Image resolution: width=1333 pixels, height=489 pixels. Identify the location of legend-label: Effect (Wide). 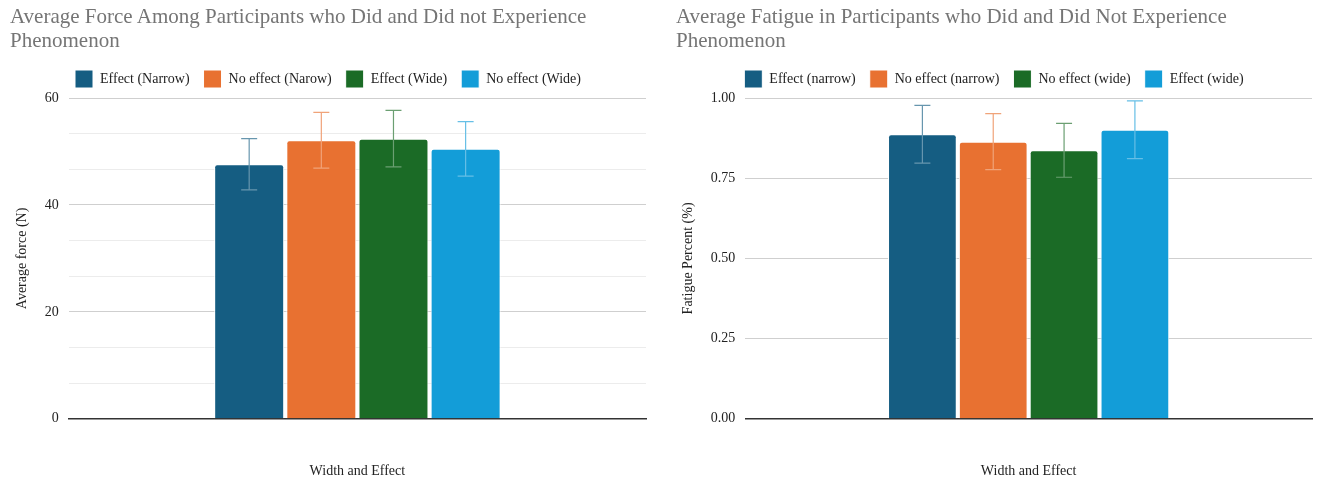
(409, 78).